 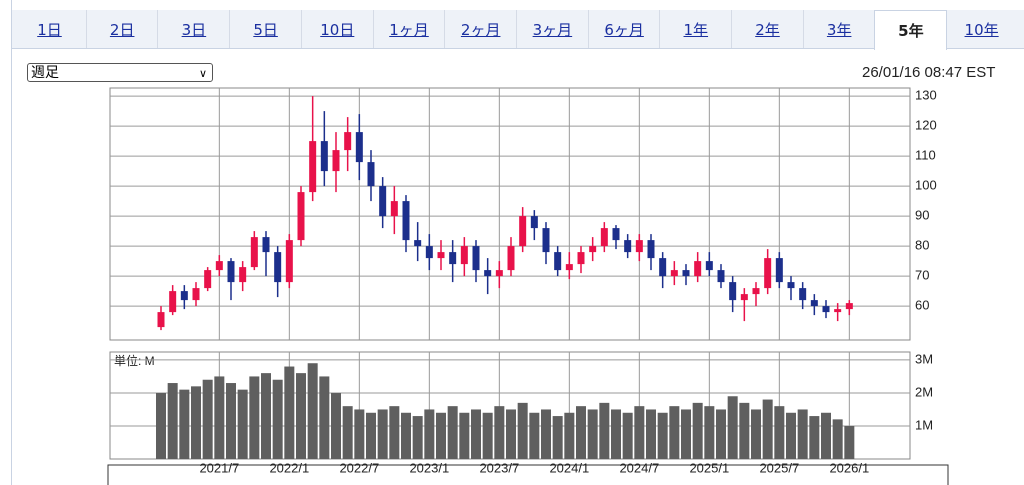 I want to click on x-tick-label: 2026/1, so click(x=849, y=467).